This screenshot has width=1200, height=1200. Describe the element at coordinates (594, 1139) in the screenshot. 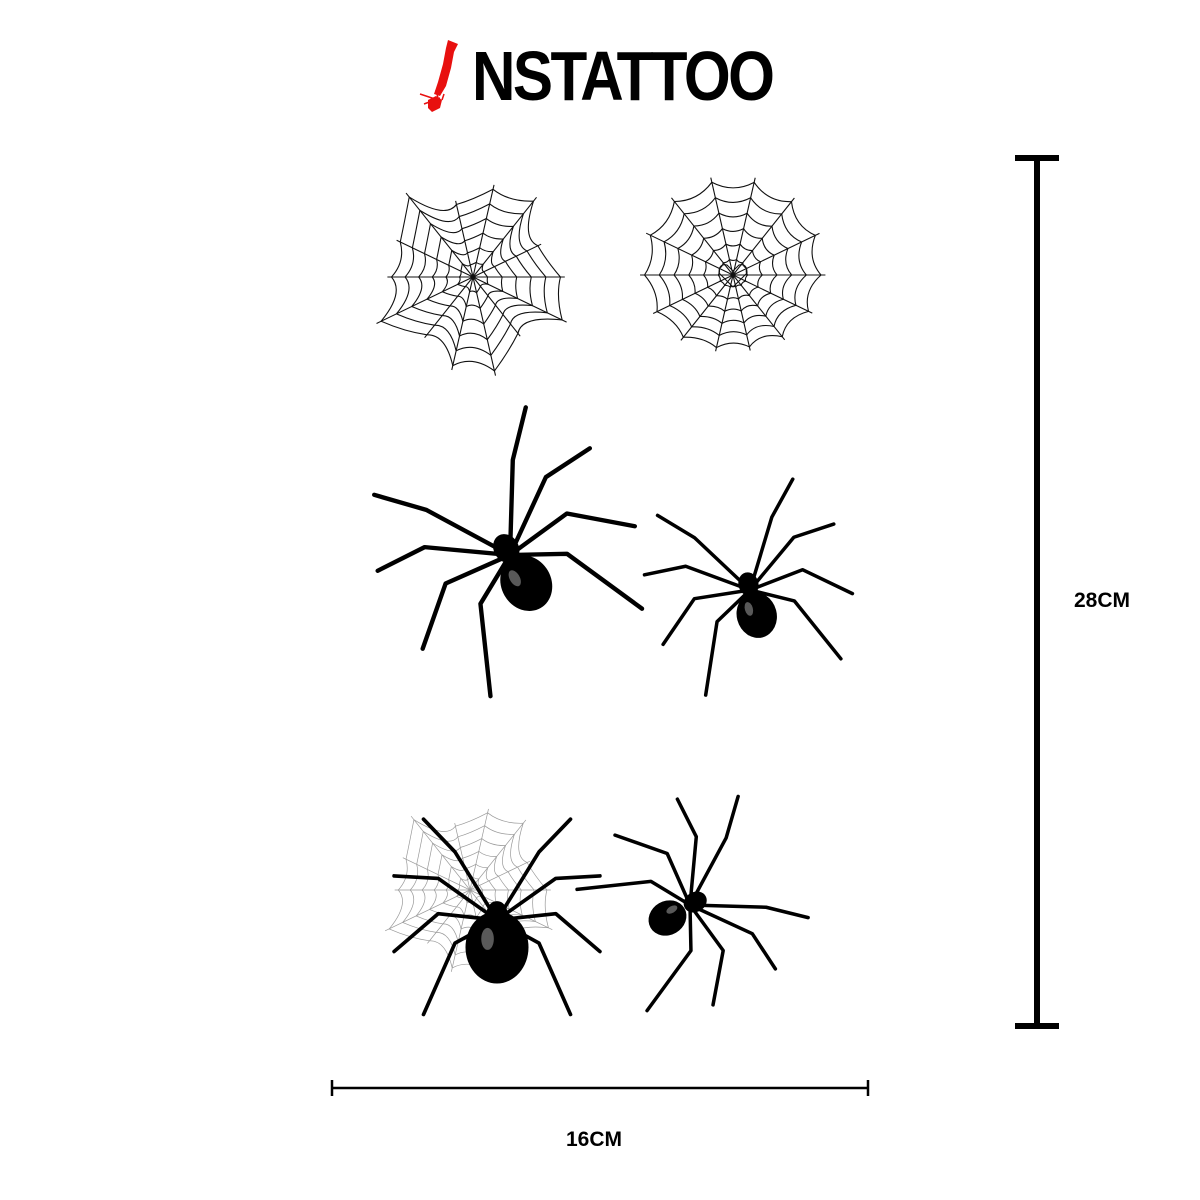

I see `width-label: 16CM` at that location.